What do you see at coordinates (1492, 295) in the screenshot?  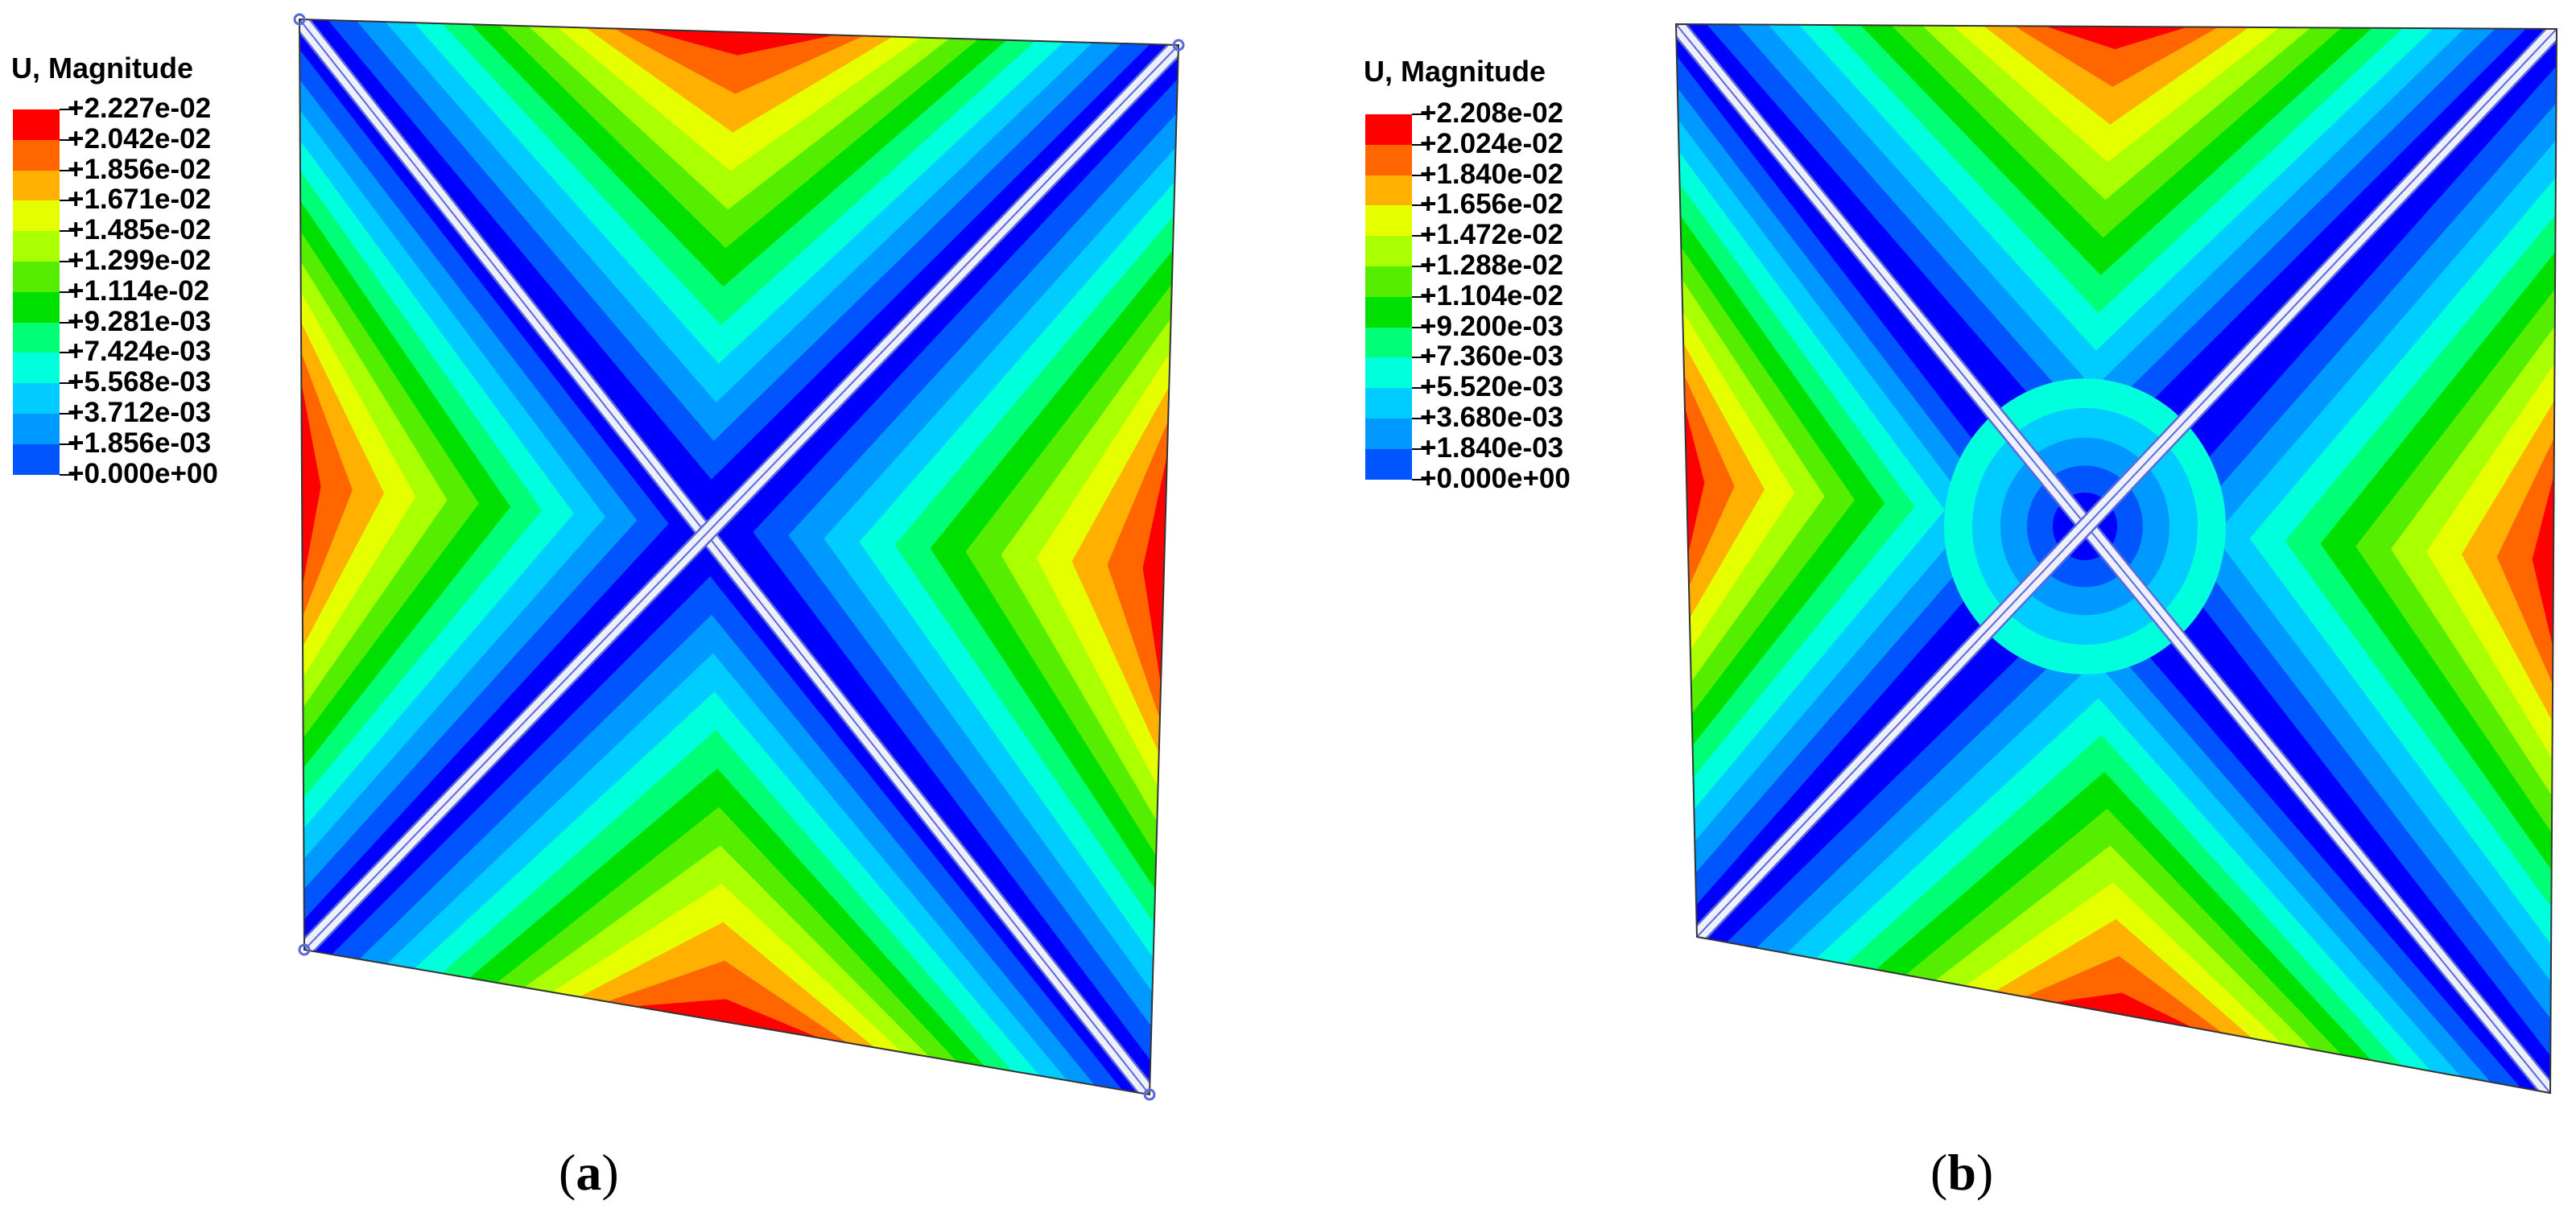 I see `legend-value-label: +1.104e-02` at bounding box center [1492, 295].